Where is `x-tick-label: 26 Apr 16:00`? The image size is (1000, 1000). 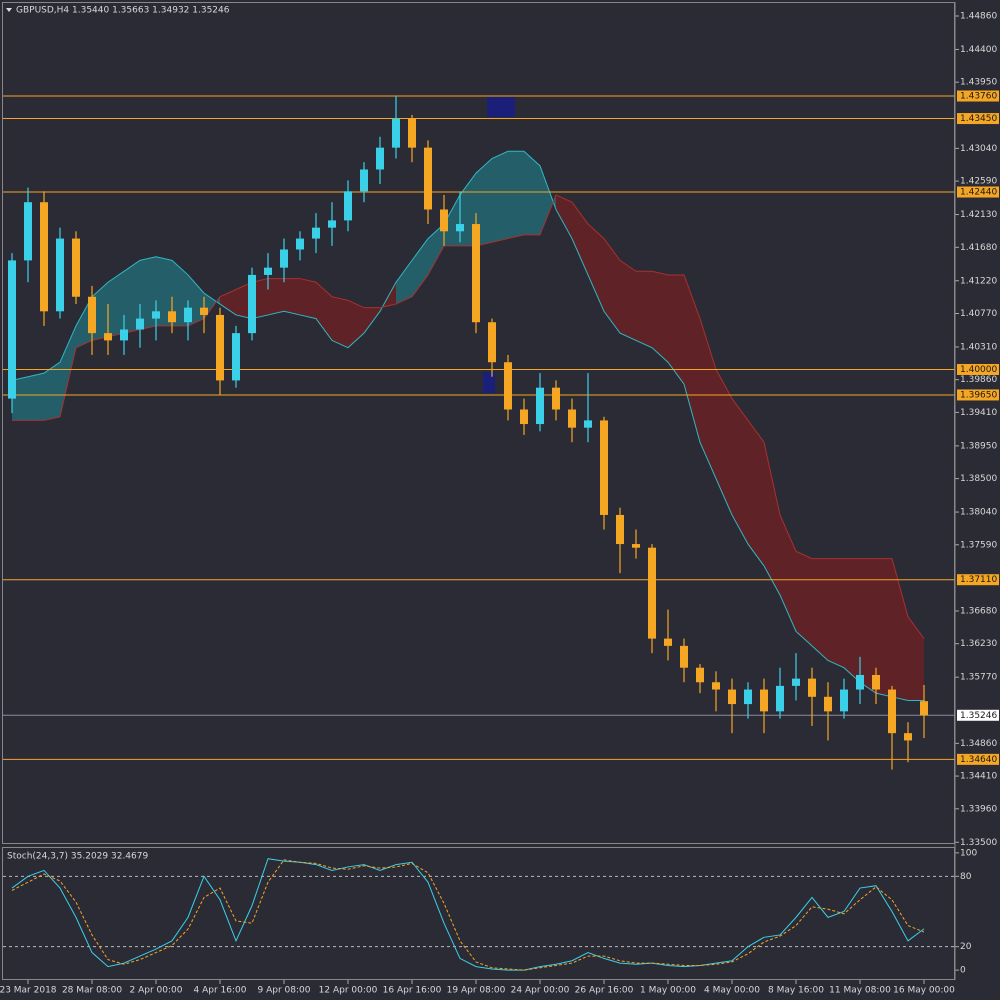
x-tick-label: 26 Apr 16:00 is located at coordinates (604, 991).